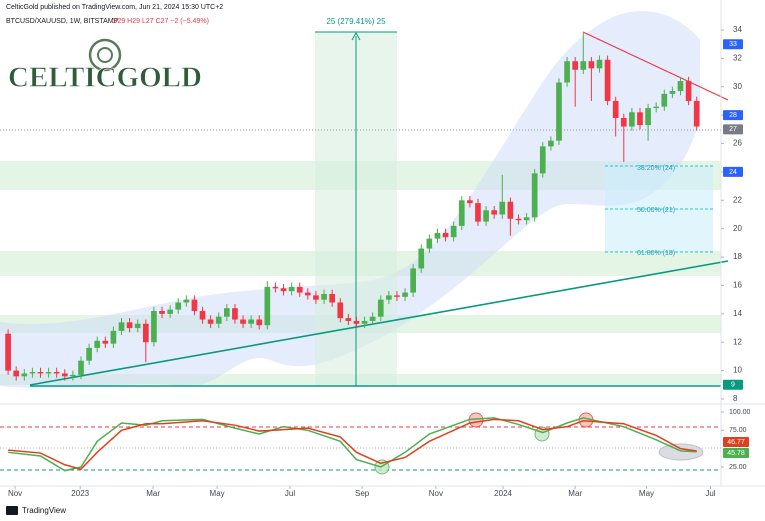 Image resolution: width=765 pixels, height=521 pixels. What do you see at coordinates (737, 228) in the screenshot?
I see `y-tick-label: 20` at bounding box center [737, 228].